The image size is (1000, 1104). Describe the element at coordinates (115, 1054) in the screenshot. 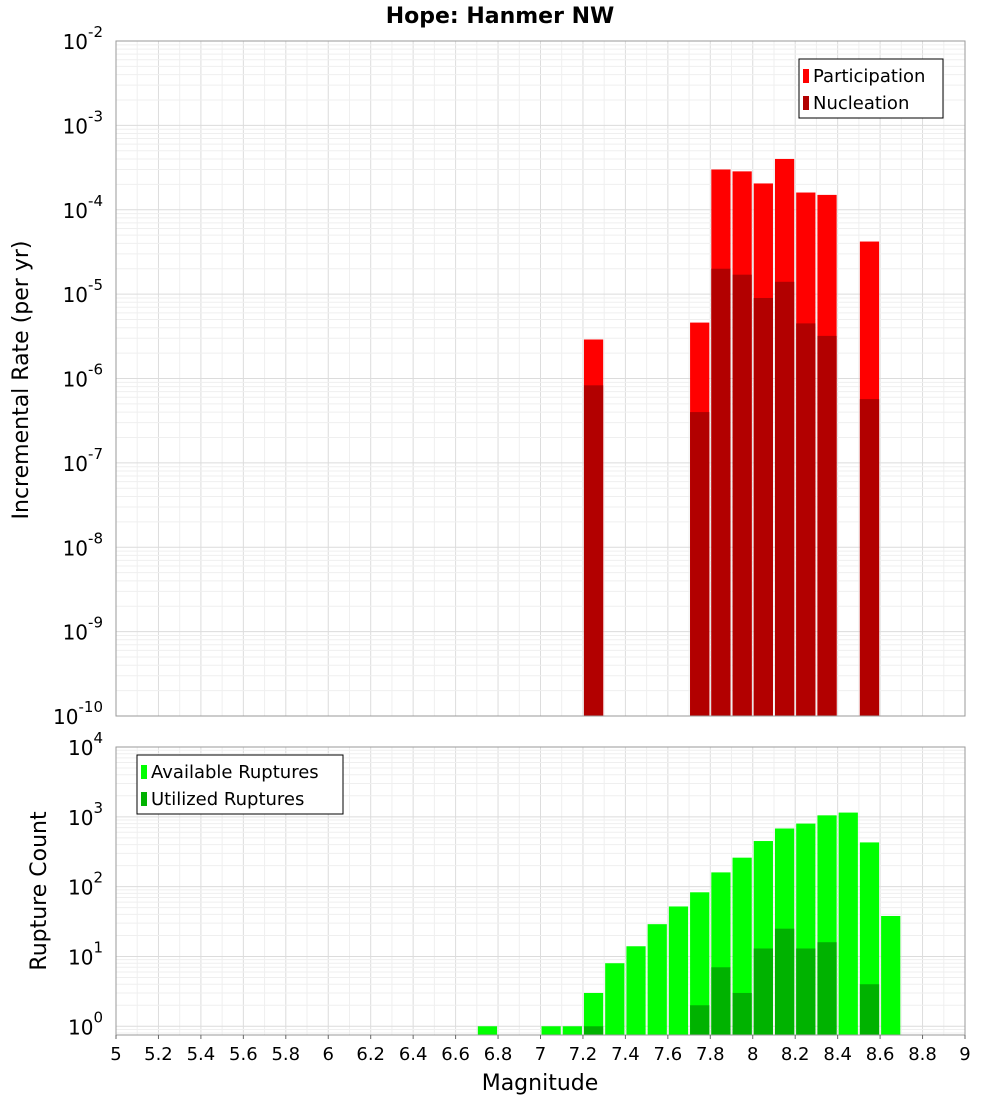

I see `x-tick-label: 5` at that location.